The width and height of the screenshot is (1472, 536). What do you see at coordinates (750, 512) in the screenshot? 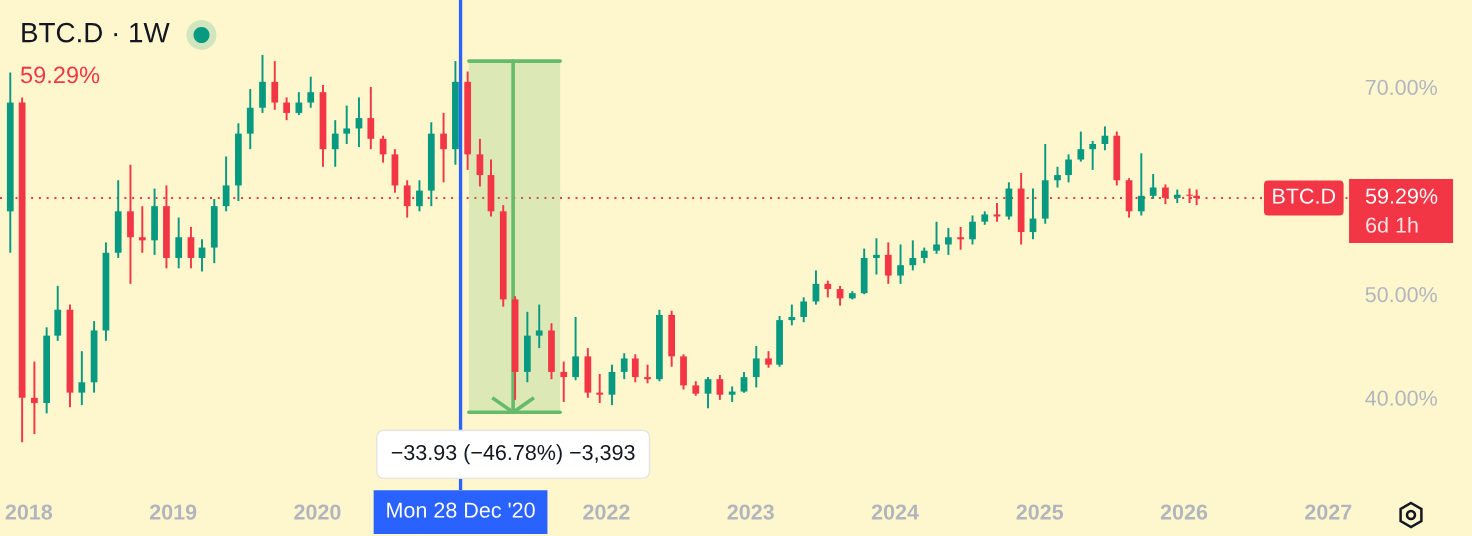
I see `x-tick-label: 2023` at bounding box center [750, 512].